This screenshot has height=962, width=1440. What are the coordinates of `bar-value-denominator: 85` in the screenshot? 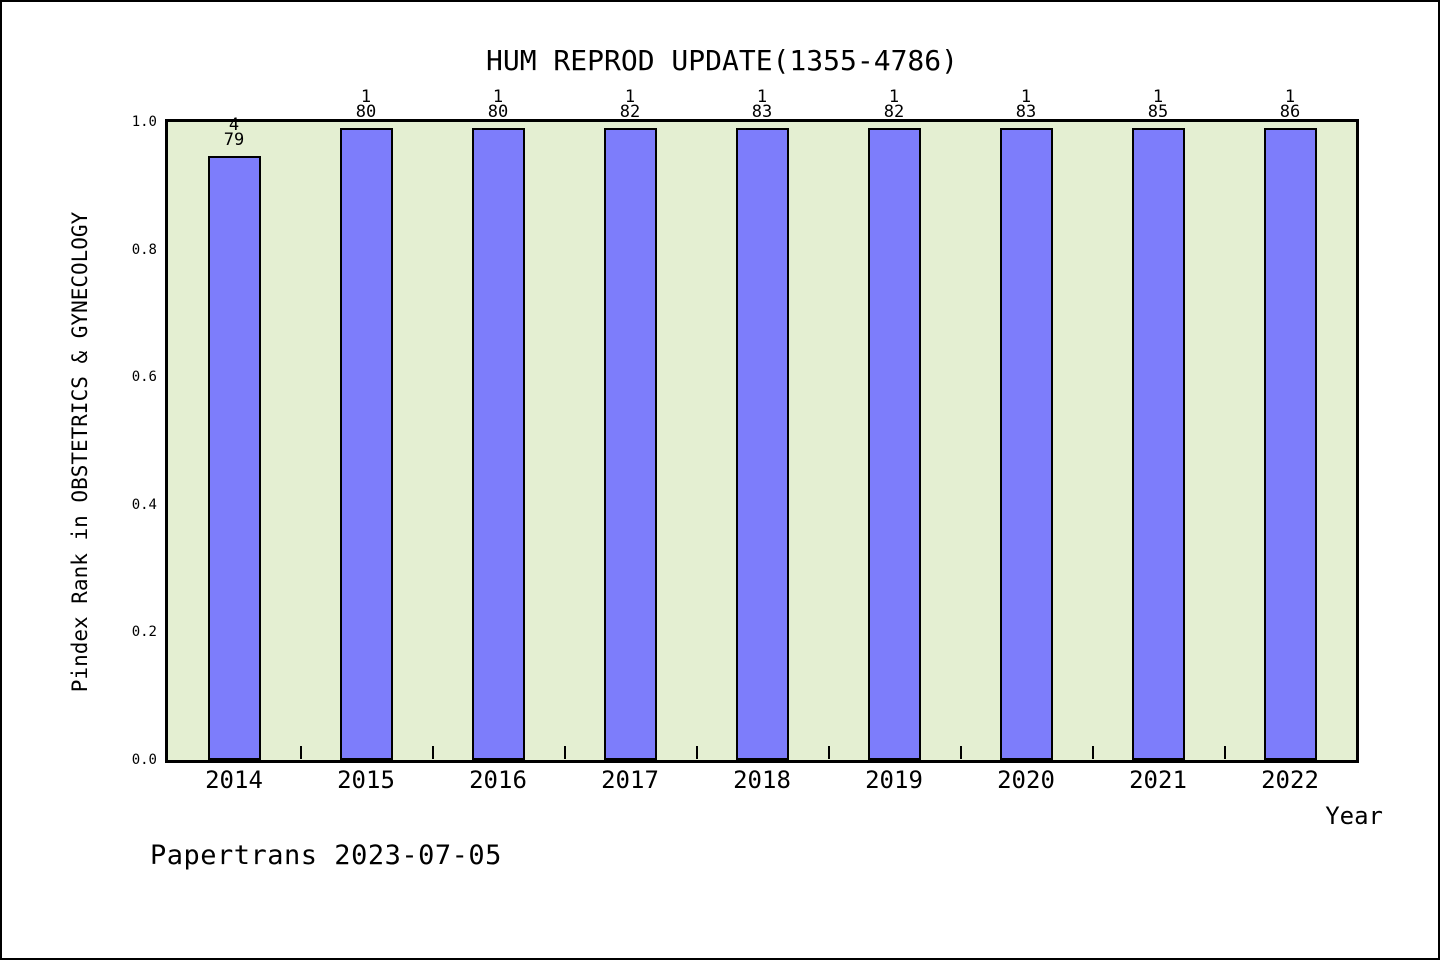 It's located at (1158, 112).